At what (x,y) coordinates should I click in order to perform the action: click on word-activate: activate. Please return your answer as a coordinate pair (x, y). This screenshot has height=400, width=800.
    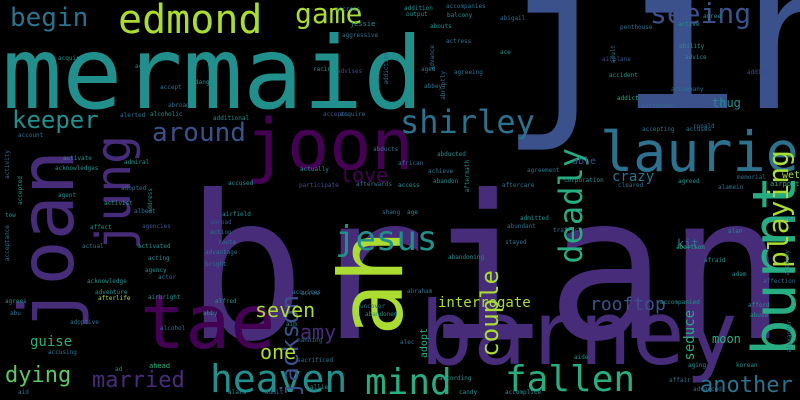
    Looking at the image, I should click on (77, 158).